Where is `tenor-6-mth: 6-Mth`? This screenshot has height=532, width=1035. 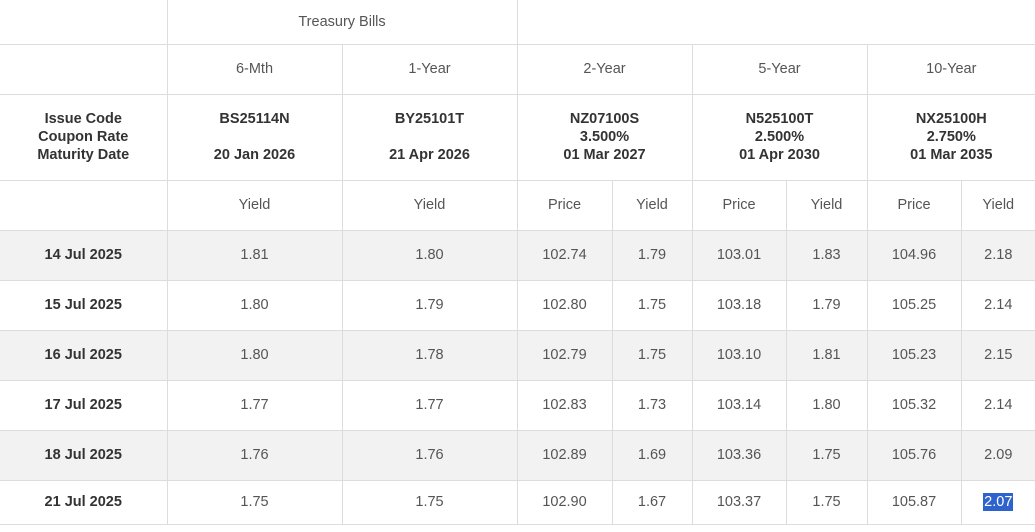 tenor-6-mth: 6-Mth is located at coordinates (254, 69).